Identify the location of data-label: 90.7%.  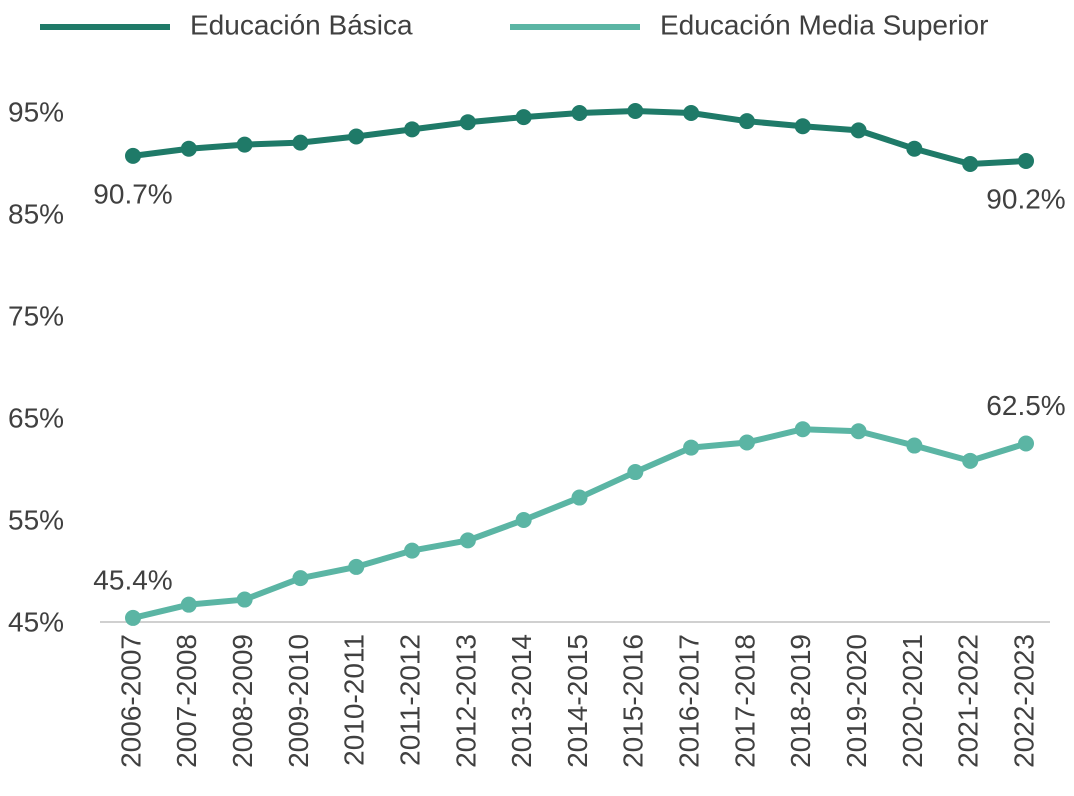
(132, 193).